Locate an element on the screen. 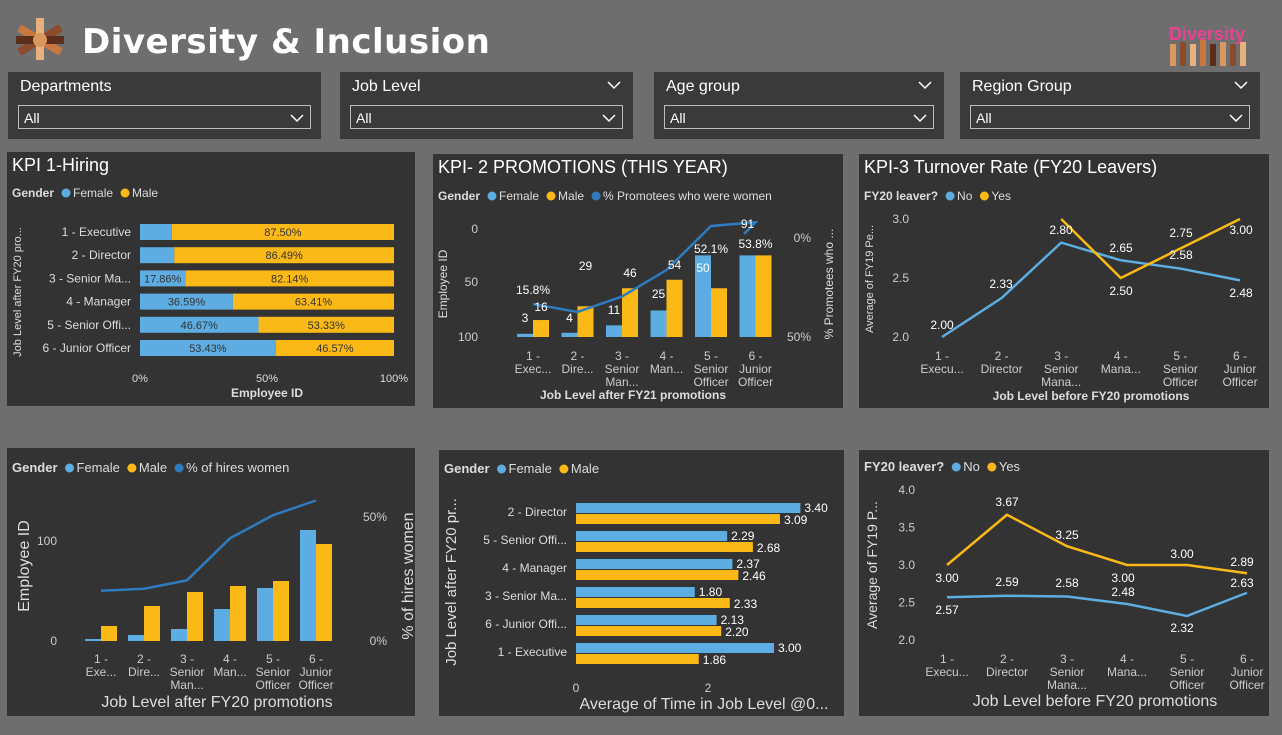  y-tick-label: 4 - Manager is located at coordinates (534, 568).